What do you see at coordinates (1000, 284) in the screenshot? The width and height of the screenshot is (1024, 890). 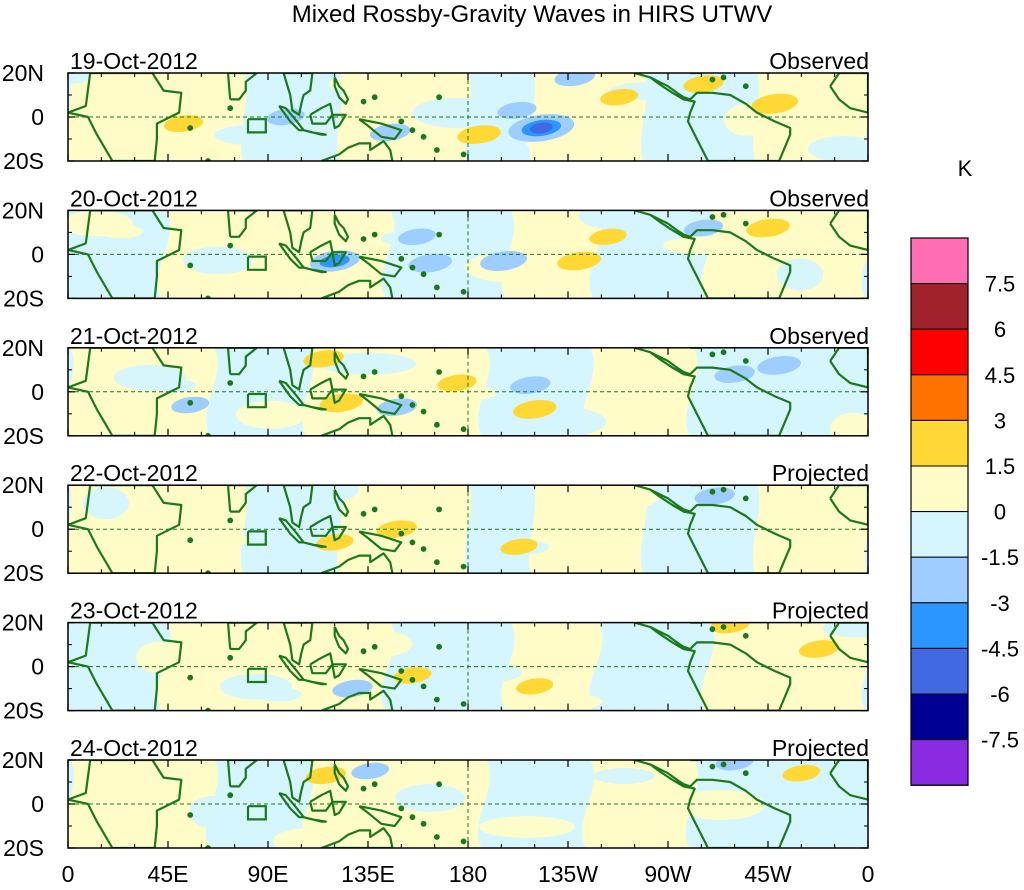 I see `colorbar-label: 7.5` at bounding box center [1000, 284].